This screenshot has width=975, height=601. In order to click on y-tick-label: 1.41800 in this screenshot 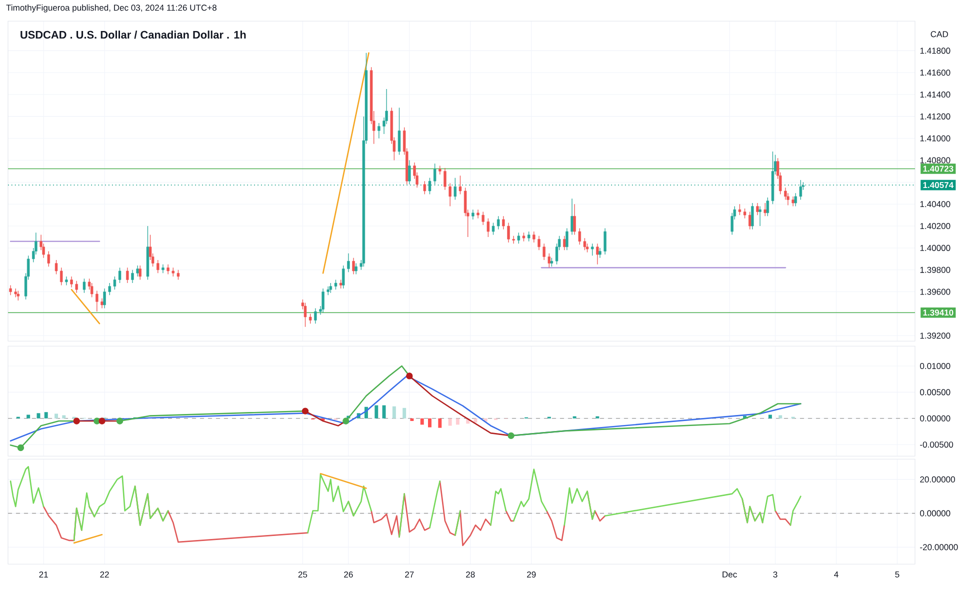, I will do `click(935, 51)`.